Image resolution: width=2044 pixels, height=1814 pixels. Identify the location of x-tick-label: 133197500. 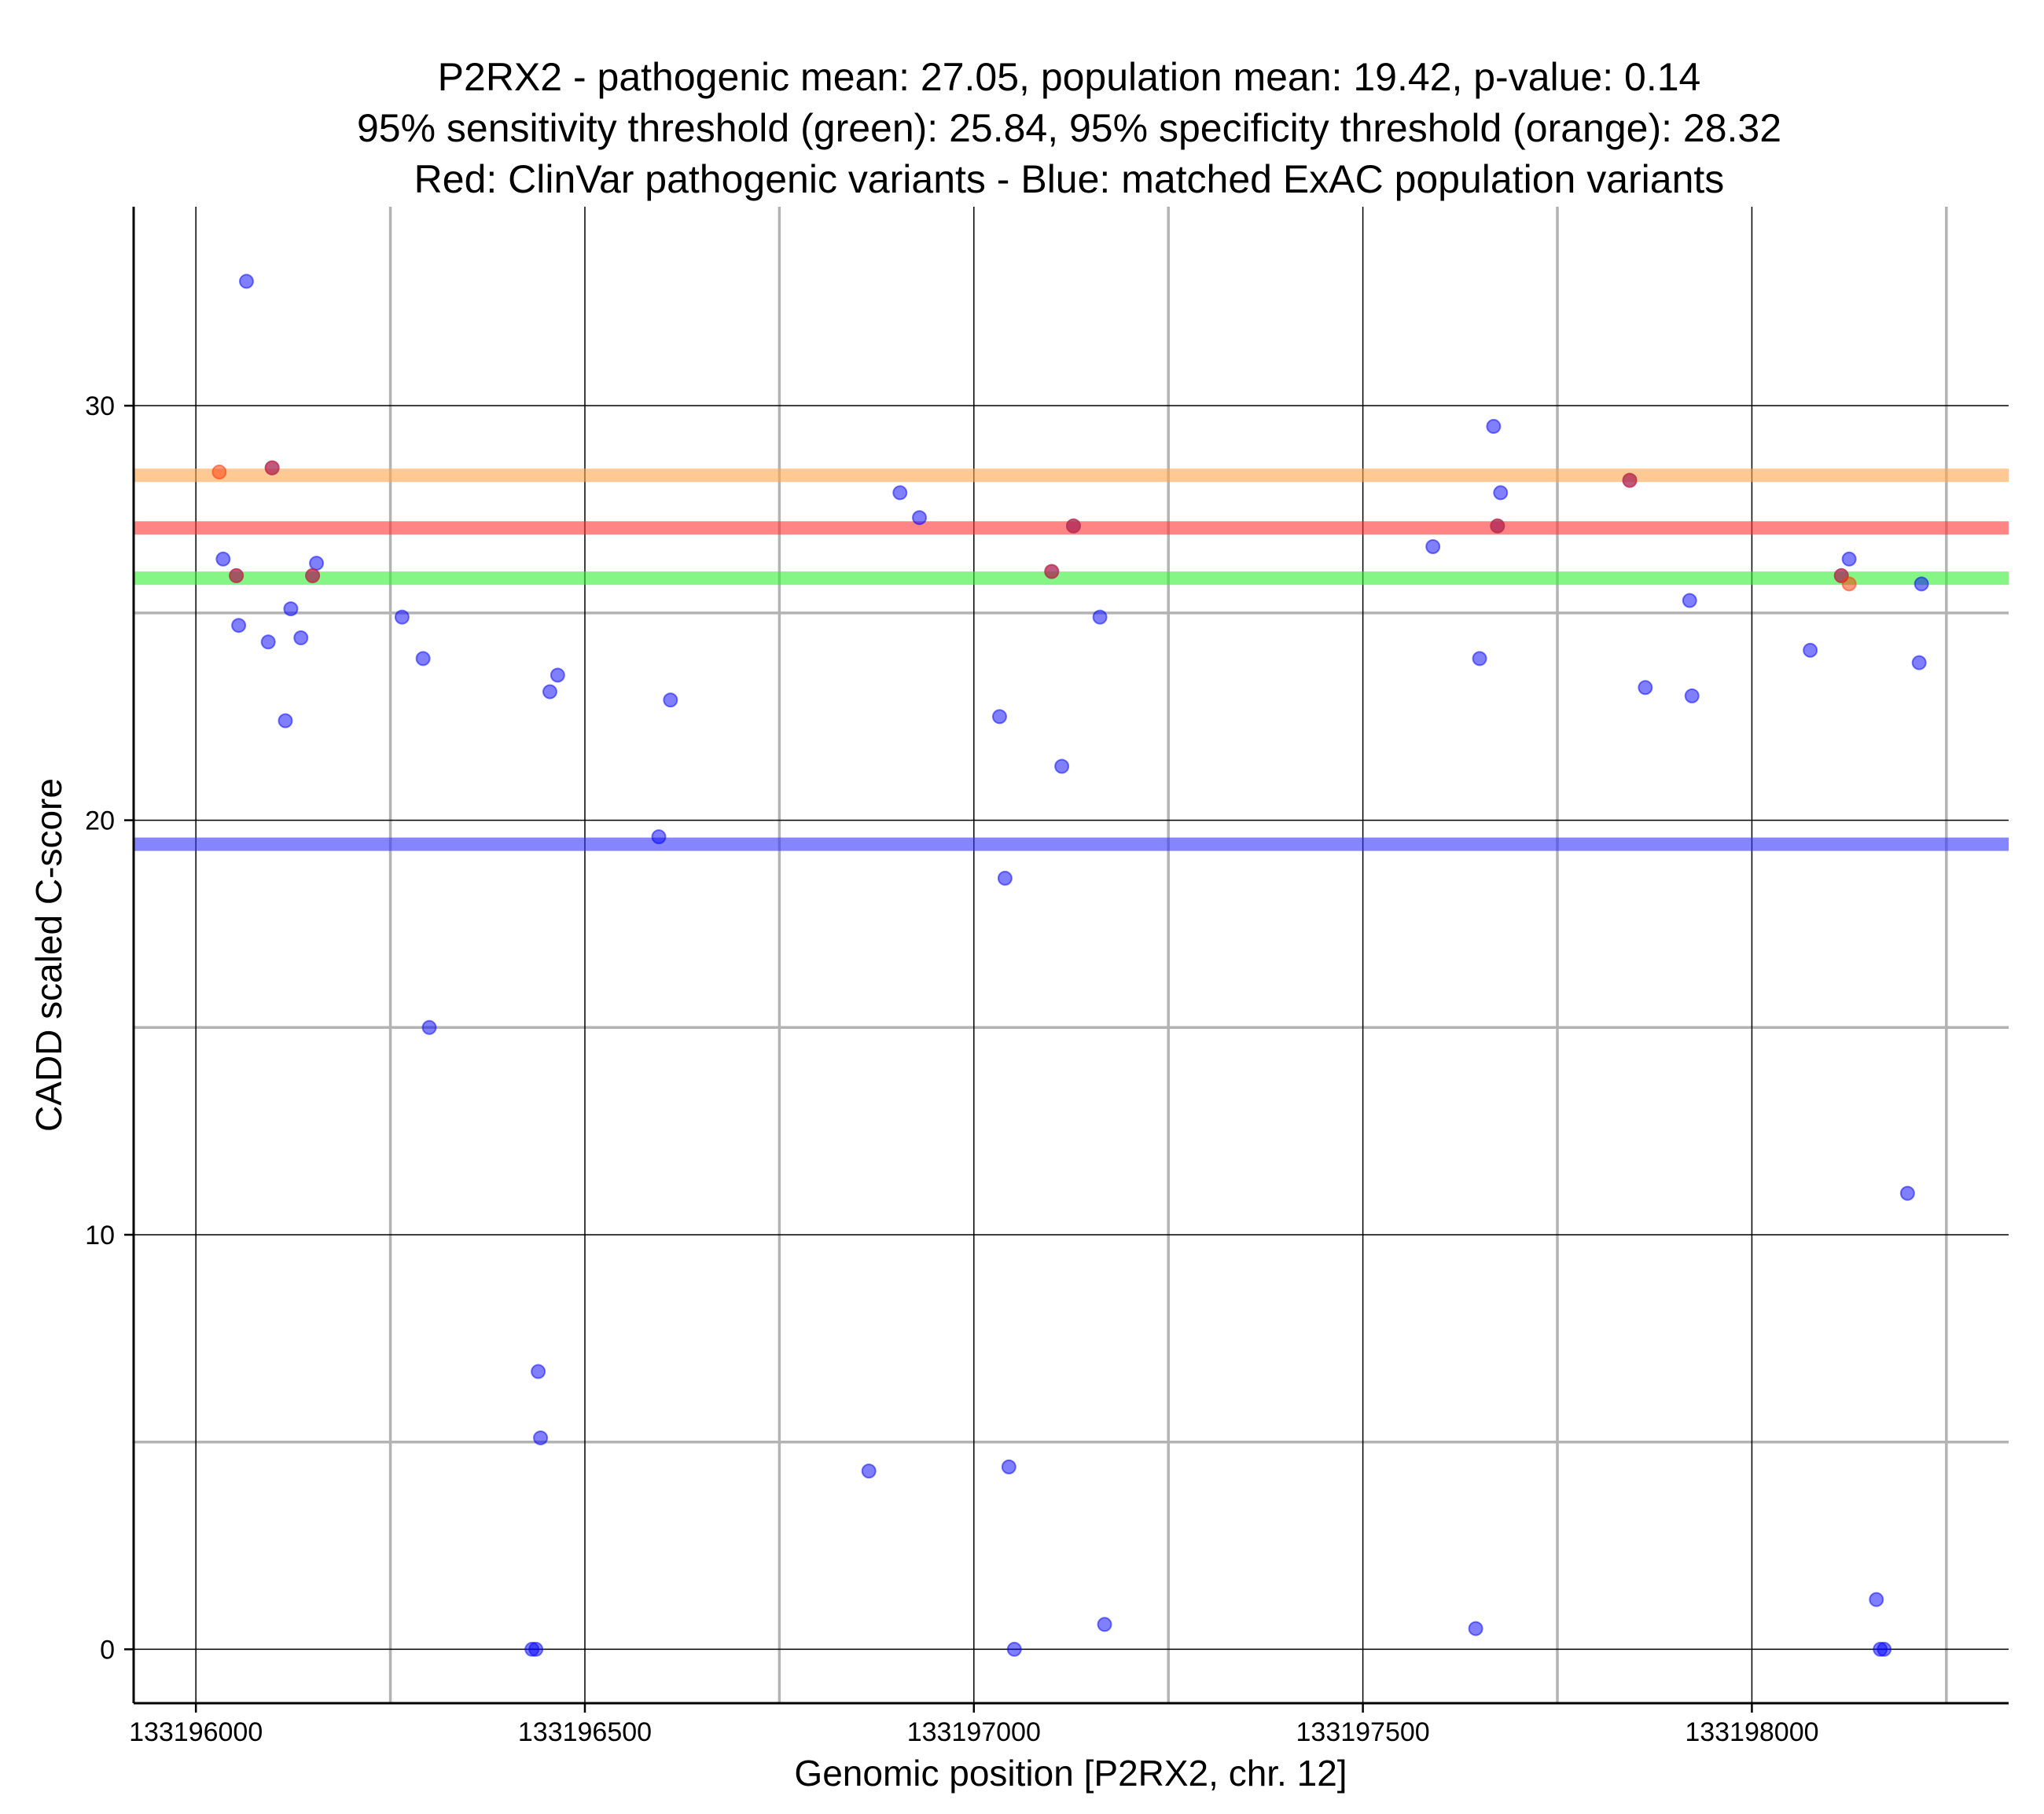
(1363, 1732).